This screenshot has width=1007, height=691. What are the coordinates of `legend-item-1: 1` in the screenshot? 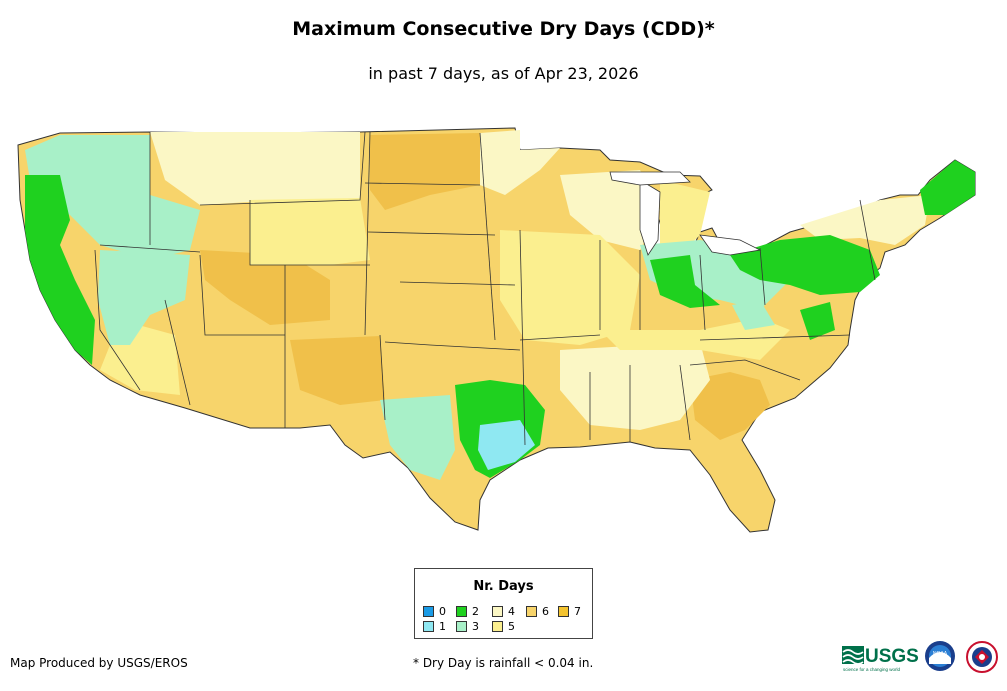 It's located at (434, 626).